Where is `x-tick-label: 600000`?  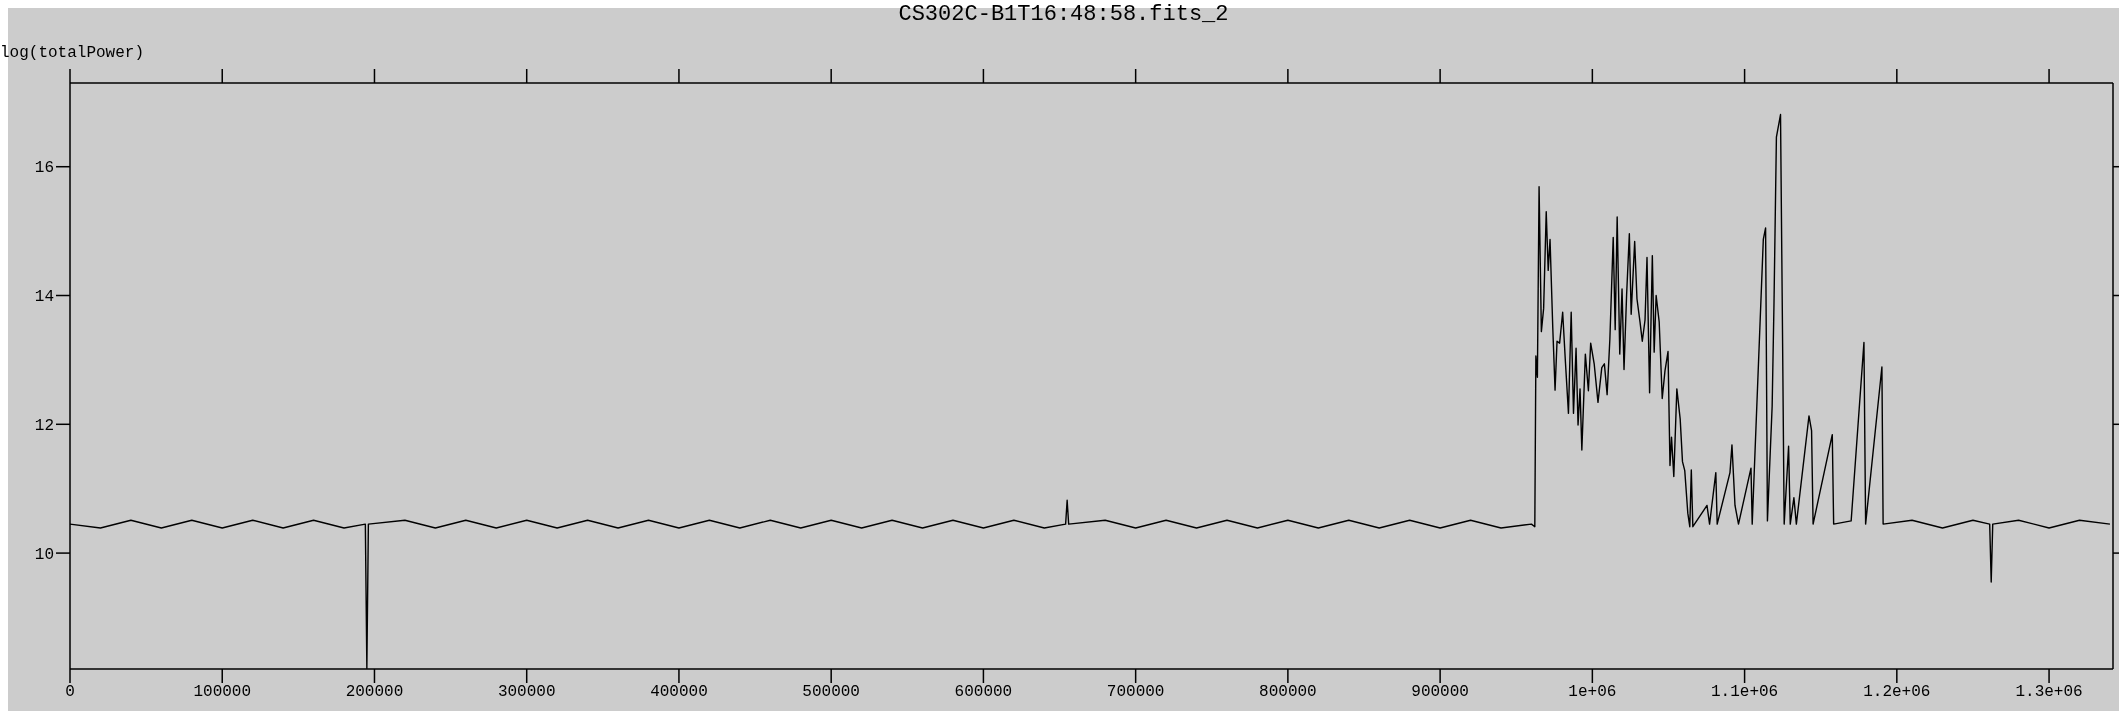 x-tick-label: 600000 is located at coordinates (983, 692).